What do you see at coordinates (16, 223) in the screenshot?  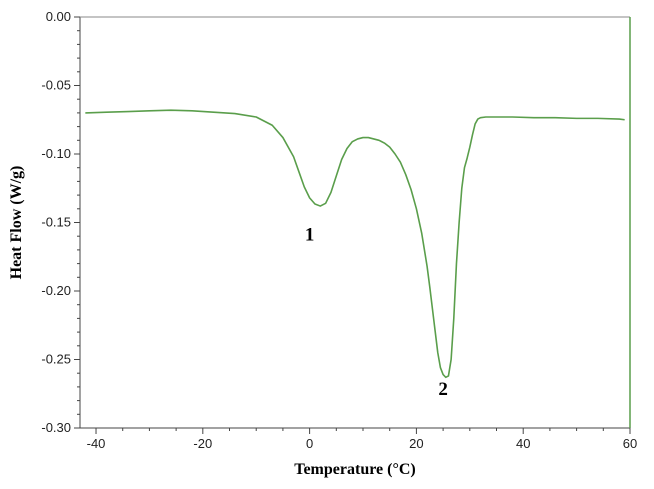 I see `y-axis-title: Heat Flow (W/g)` at bounding box center [16, 223].